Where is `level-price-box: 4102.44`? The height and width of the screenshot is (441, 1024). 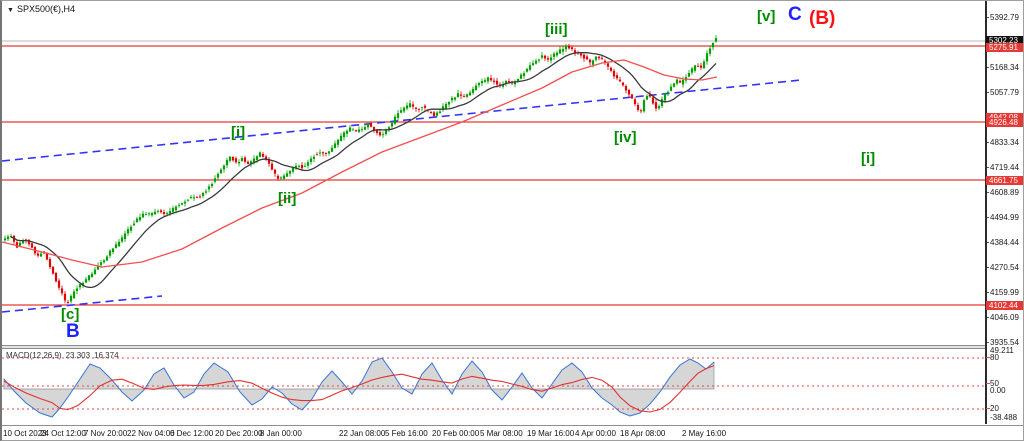
level-price-box: 4102.44 is located at coordinates (1004, 305).